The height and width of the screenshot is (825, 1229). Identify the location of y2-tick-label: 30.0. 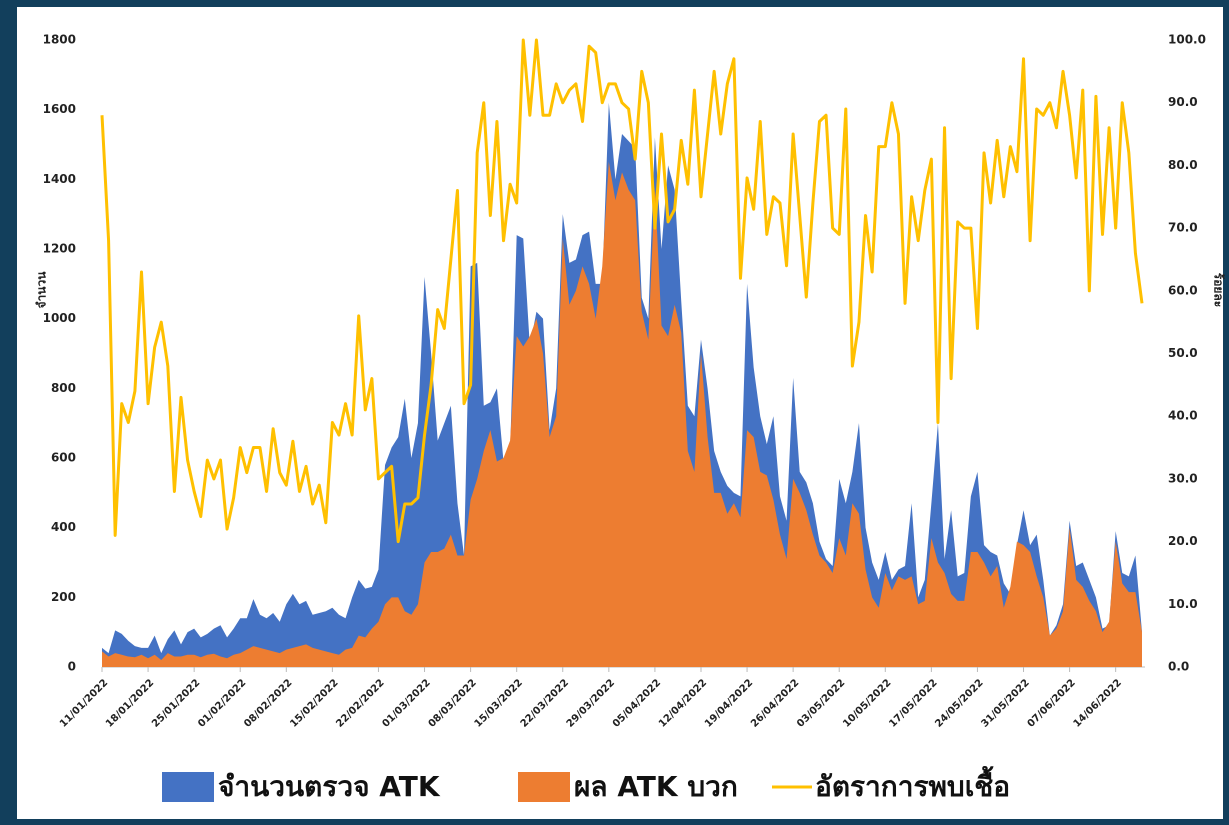
(1183, 478).